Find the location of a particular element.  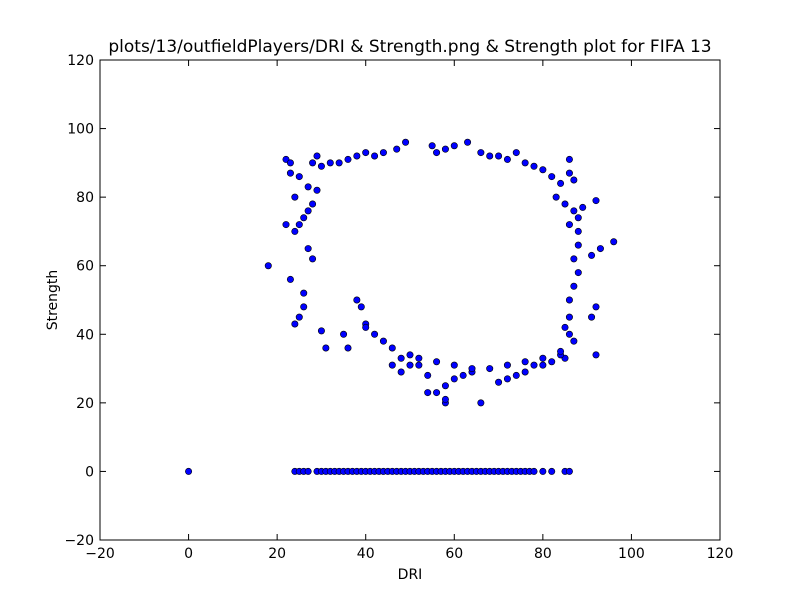

y-tick-label: 80 is located at coordinates (85, 198).